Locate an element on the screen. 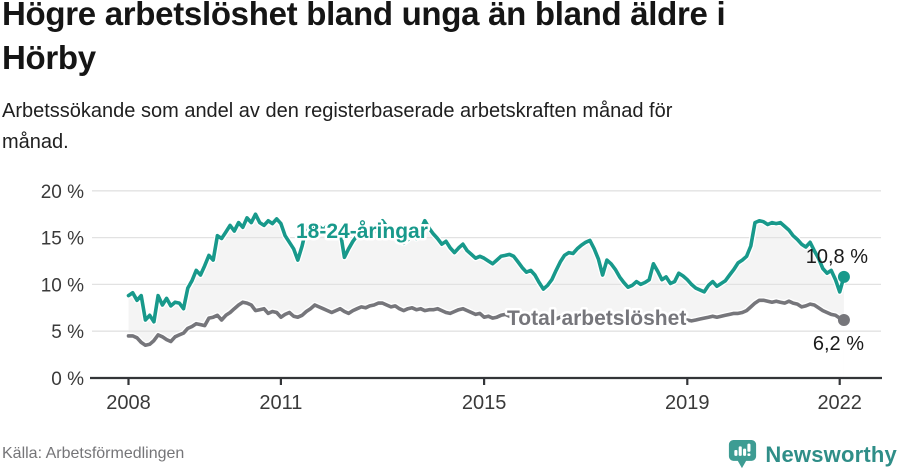 Image resolution: width=900 pixels, height=474 pixels. y-tick-label: 15 % is located at coordinates (62, 239).